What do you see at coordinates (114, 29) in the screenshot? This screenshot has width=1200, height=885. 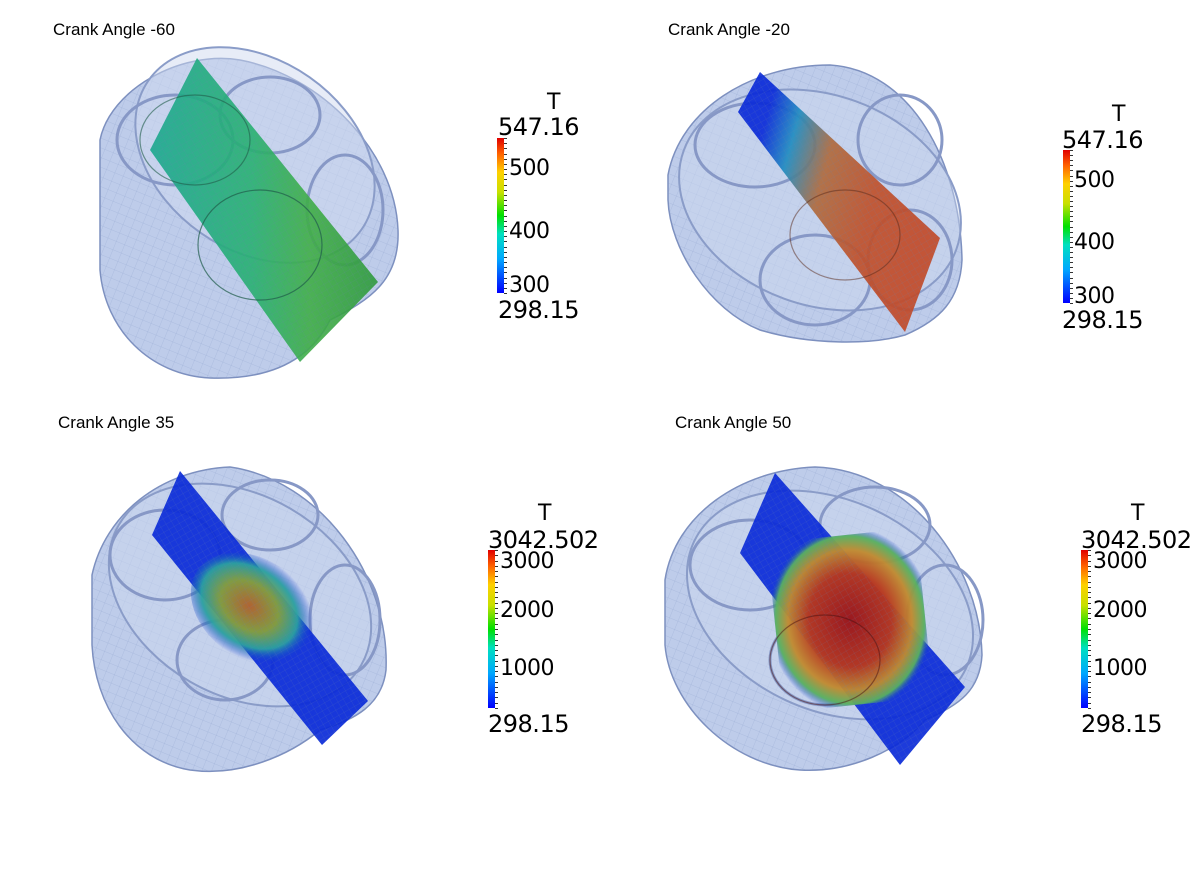 I see `panel-title: Crank Angle -60` at bounding box center [114, 29].